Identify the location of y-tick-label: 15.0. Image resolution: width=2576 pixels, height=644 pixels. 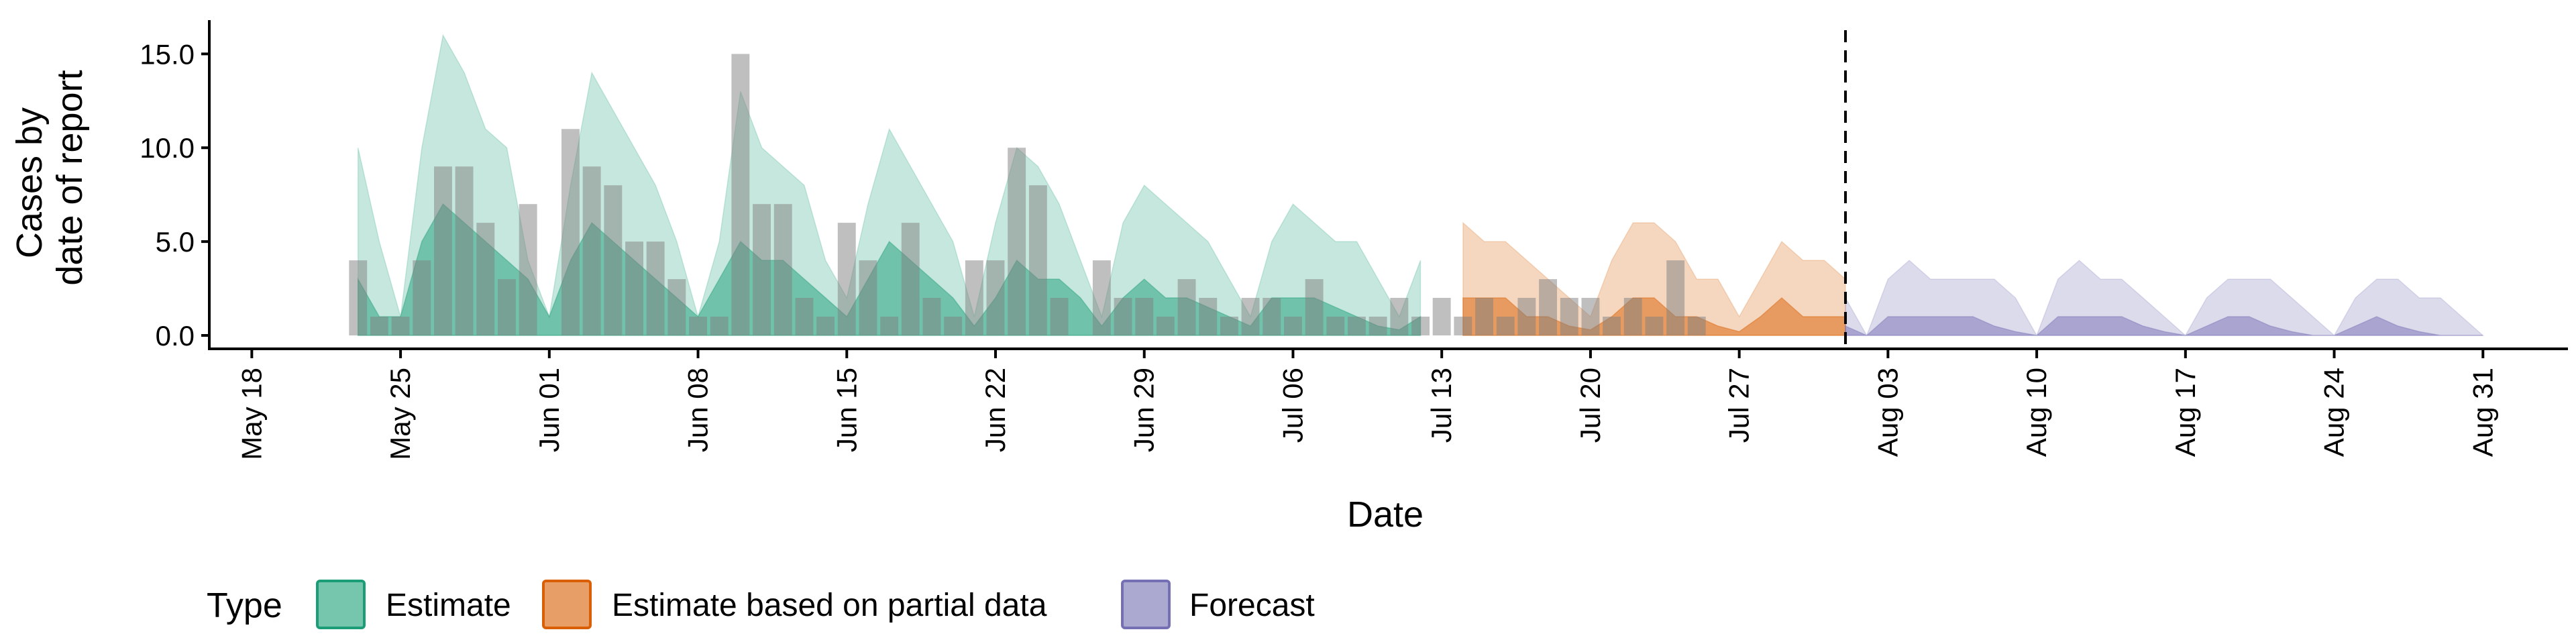
(167, 54).